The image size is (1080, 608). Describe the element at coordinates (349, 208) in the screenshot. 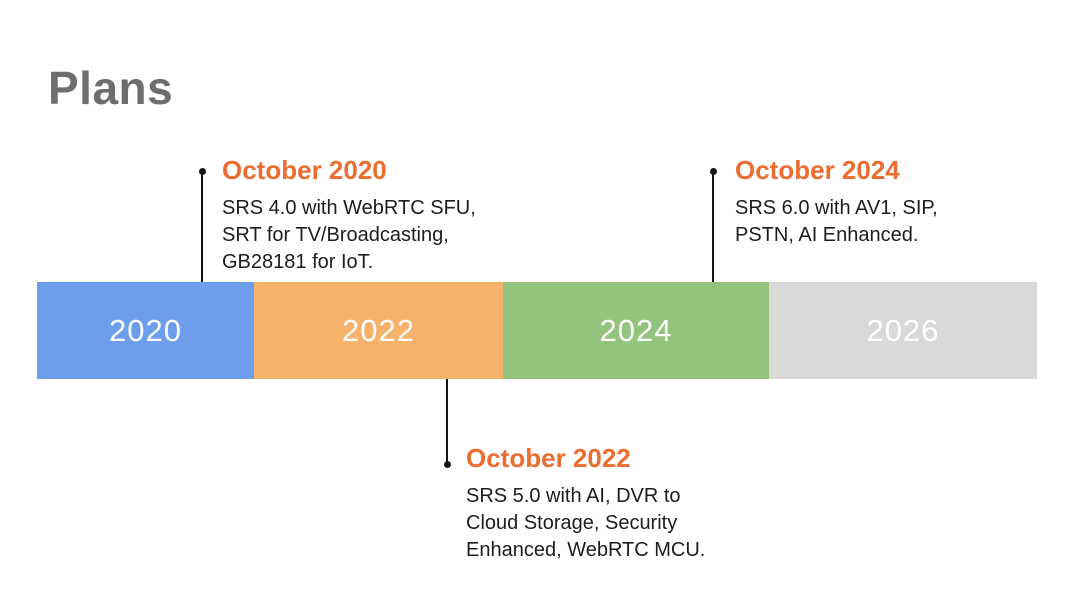

I see `milestone-description-line: SRS 4.0 with WebRTC SFU,` at that location.